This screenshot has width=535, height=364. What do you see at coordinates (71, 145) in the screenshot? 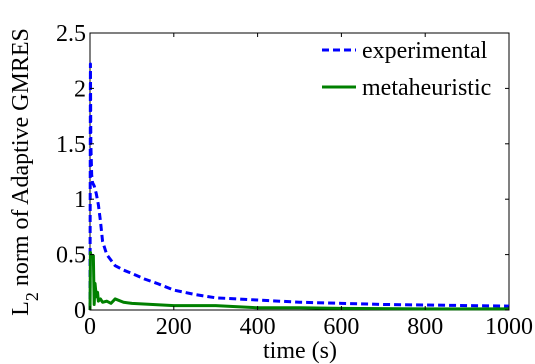
I see `y-tick-label-1.5: 1.5` at bounding box center [71, 145].